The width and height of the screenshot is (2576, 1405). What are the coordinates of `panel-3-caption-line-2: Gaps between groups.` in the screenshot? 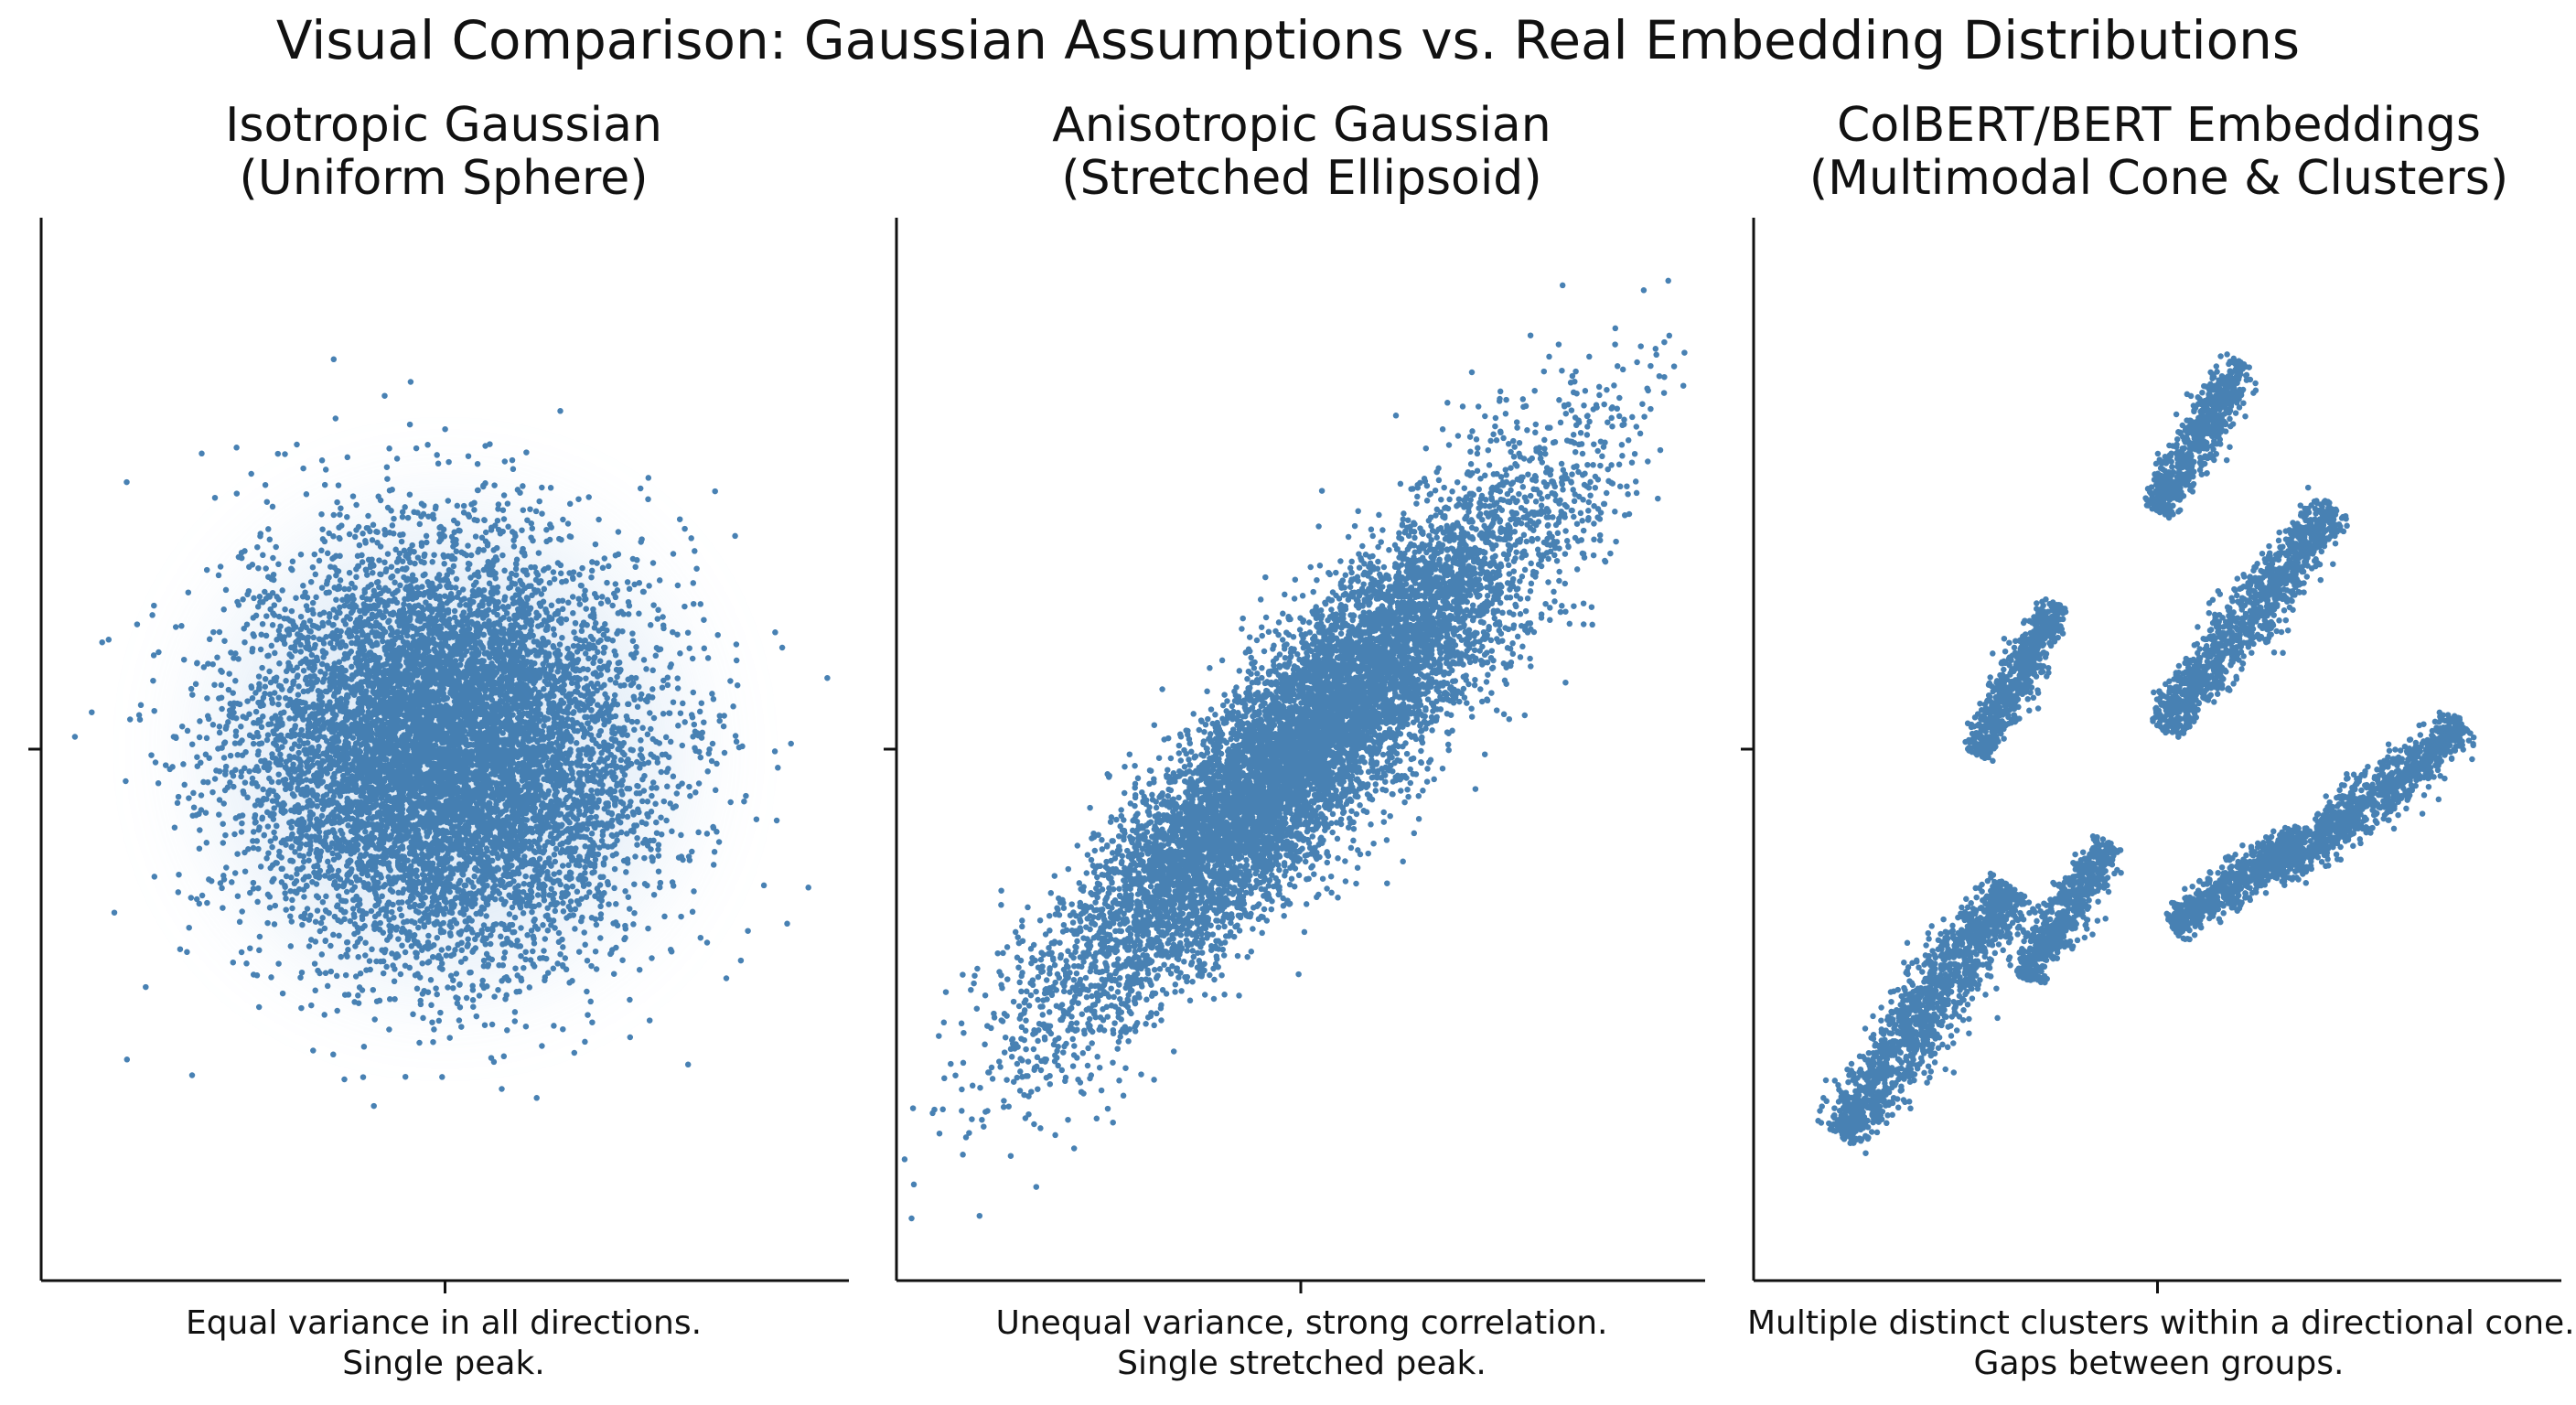 It's located at (2159, 1363).